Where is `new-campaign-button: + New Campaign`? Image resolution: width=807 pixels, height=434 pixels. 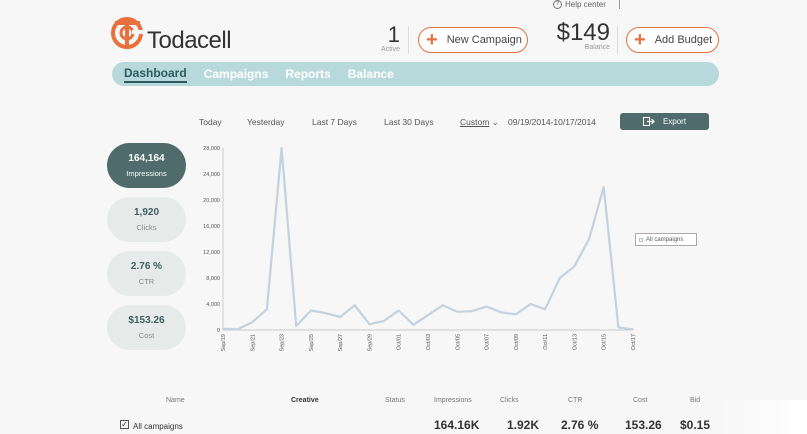 new-campaign-button: + New Campaign is located at coordinates (473, 40).